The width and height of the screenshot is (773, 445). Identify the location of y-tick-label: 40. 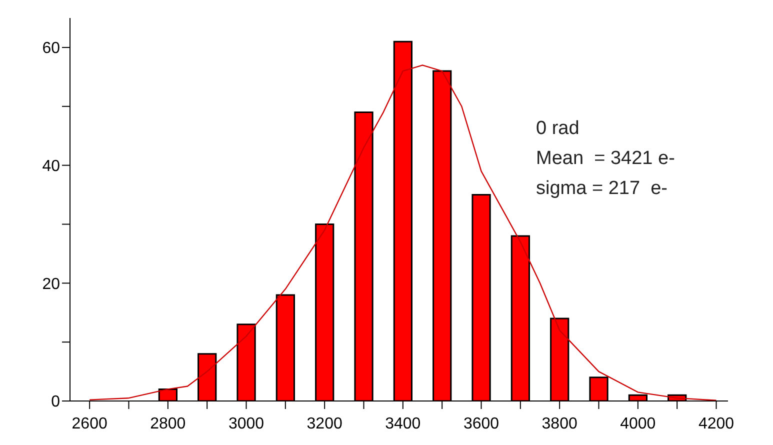
(51, 166).